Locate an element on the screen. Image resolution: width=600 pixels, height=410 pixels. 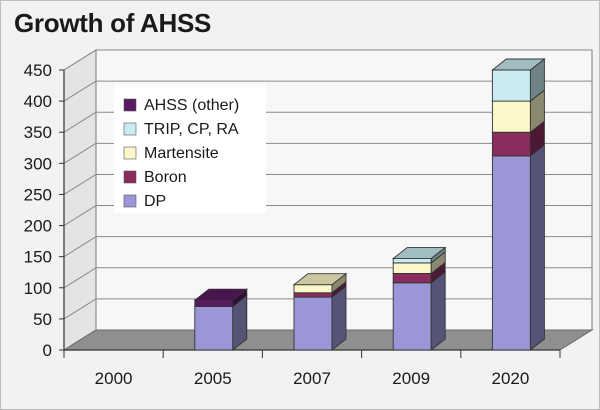
x-tick-label: 2007 is located at coordinates (312, 378).